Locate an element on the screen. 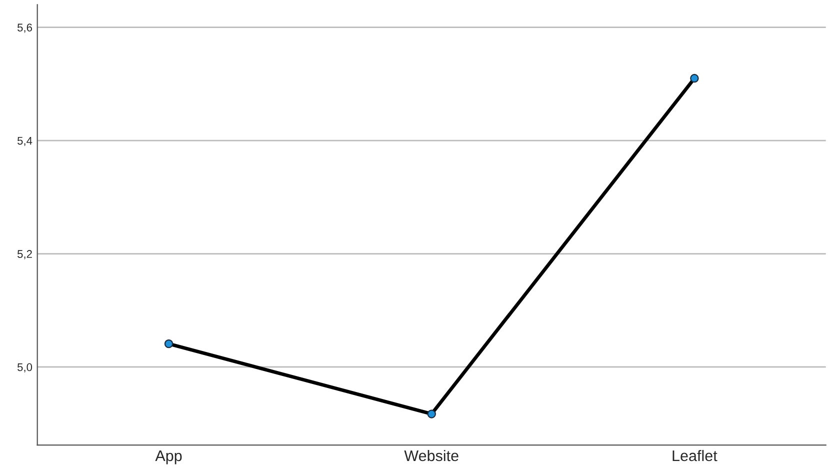 The image size is (830, 471). x-tick-label: Leaflet is located at coordinates (695, 456).